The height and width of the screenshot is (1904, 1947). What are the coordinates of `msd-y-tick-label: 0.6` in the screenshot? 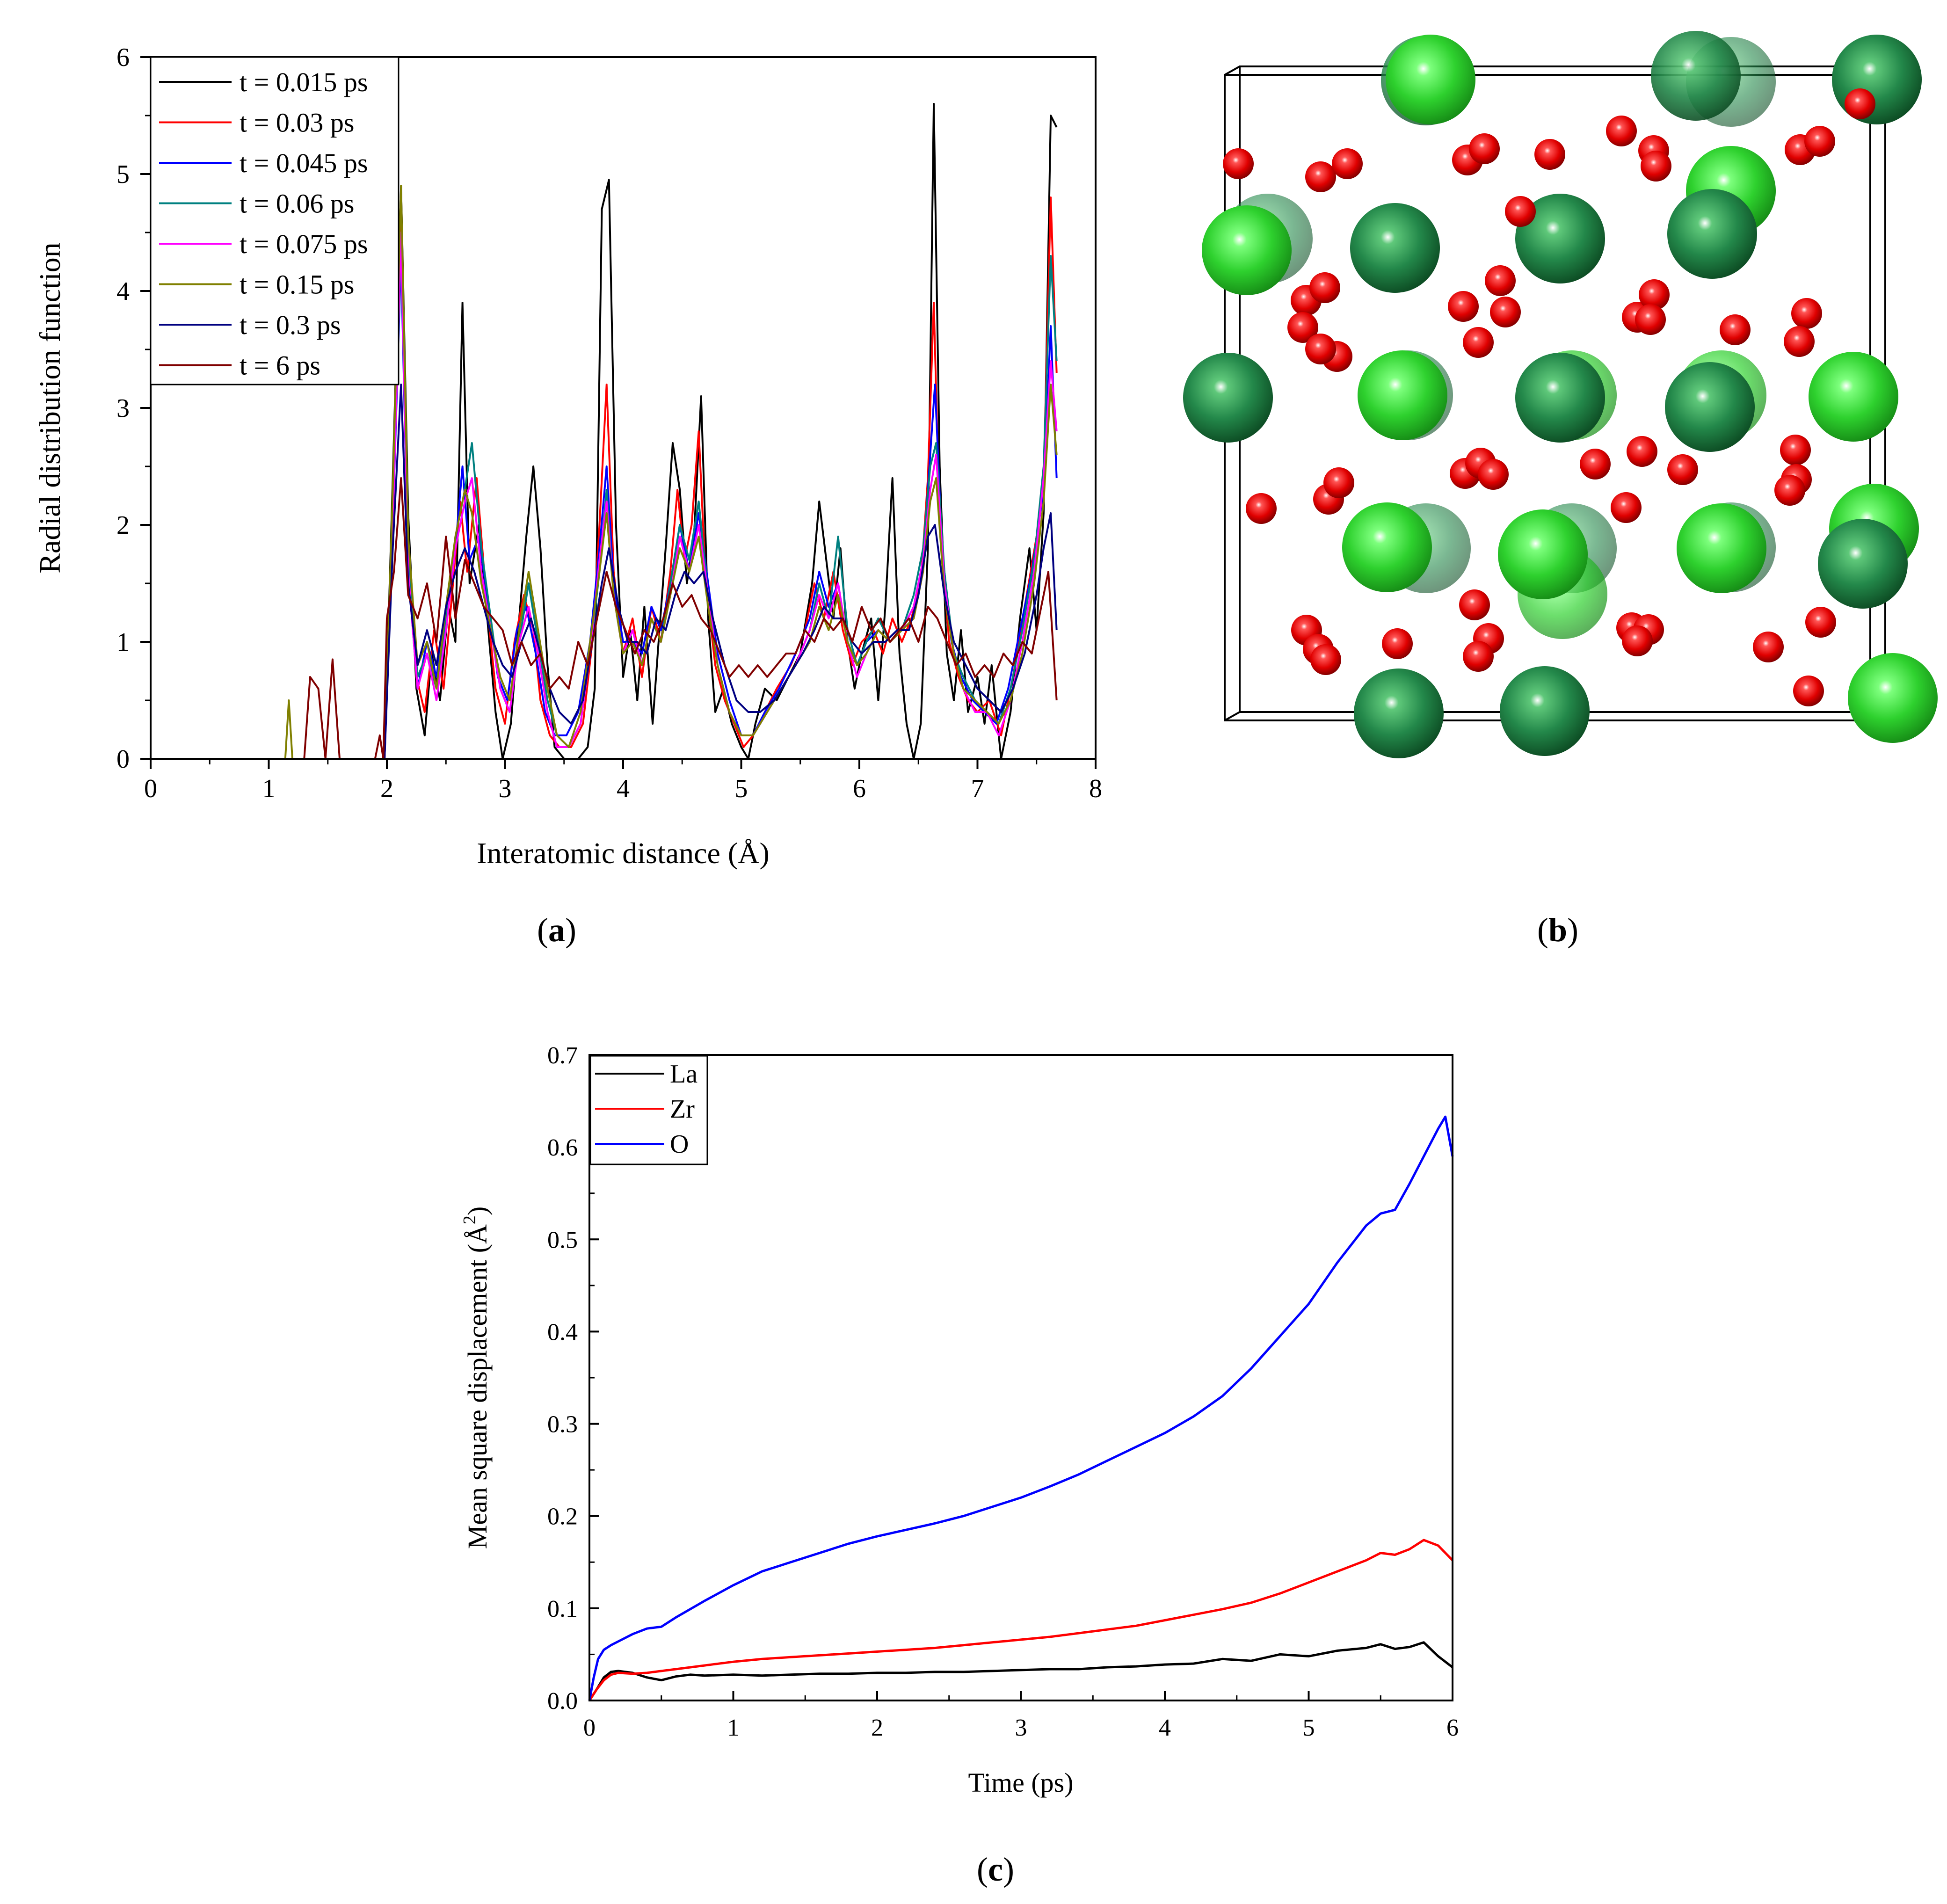 It's located at (562, 1147).